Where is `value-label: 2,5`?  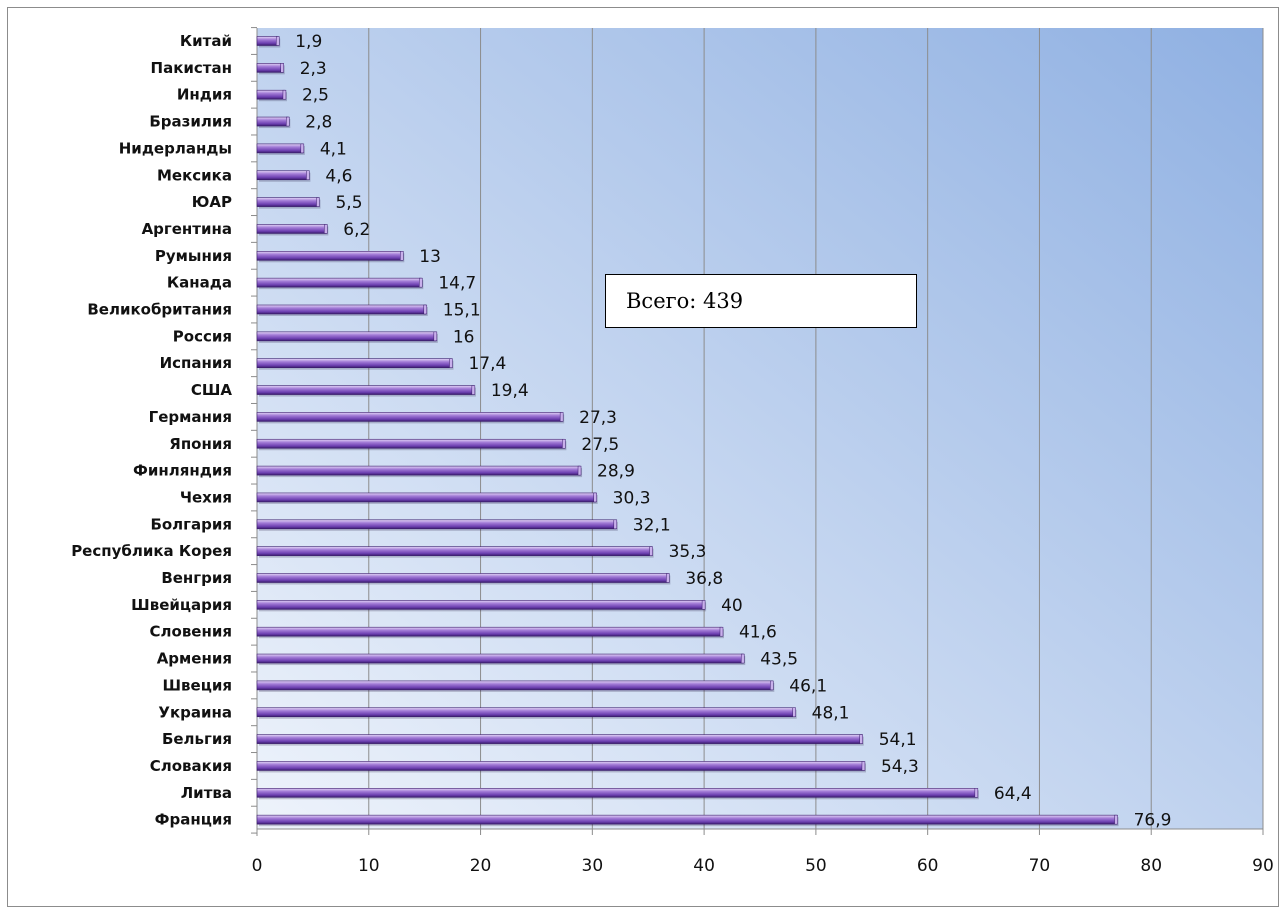
value-label: 2,5 is located at coordinates (315, 96).